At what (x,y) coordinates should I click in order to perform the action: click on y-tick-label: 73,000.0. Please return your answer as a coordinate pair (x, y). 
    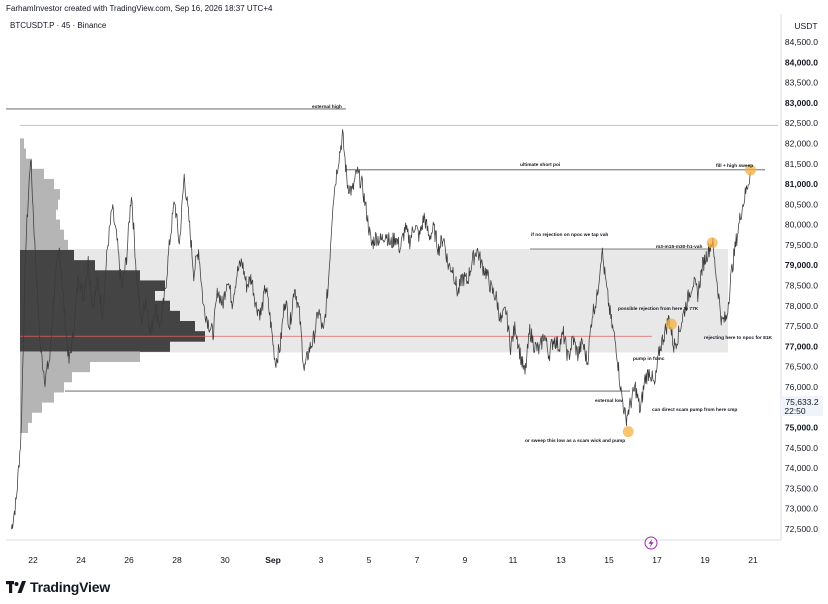
    Looking at the image, I should click on (801, 509).